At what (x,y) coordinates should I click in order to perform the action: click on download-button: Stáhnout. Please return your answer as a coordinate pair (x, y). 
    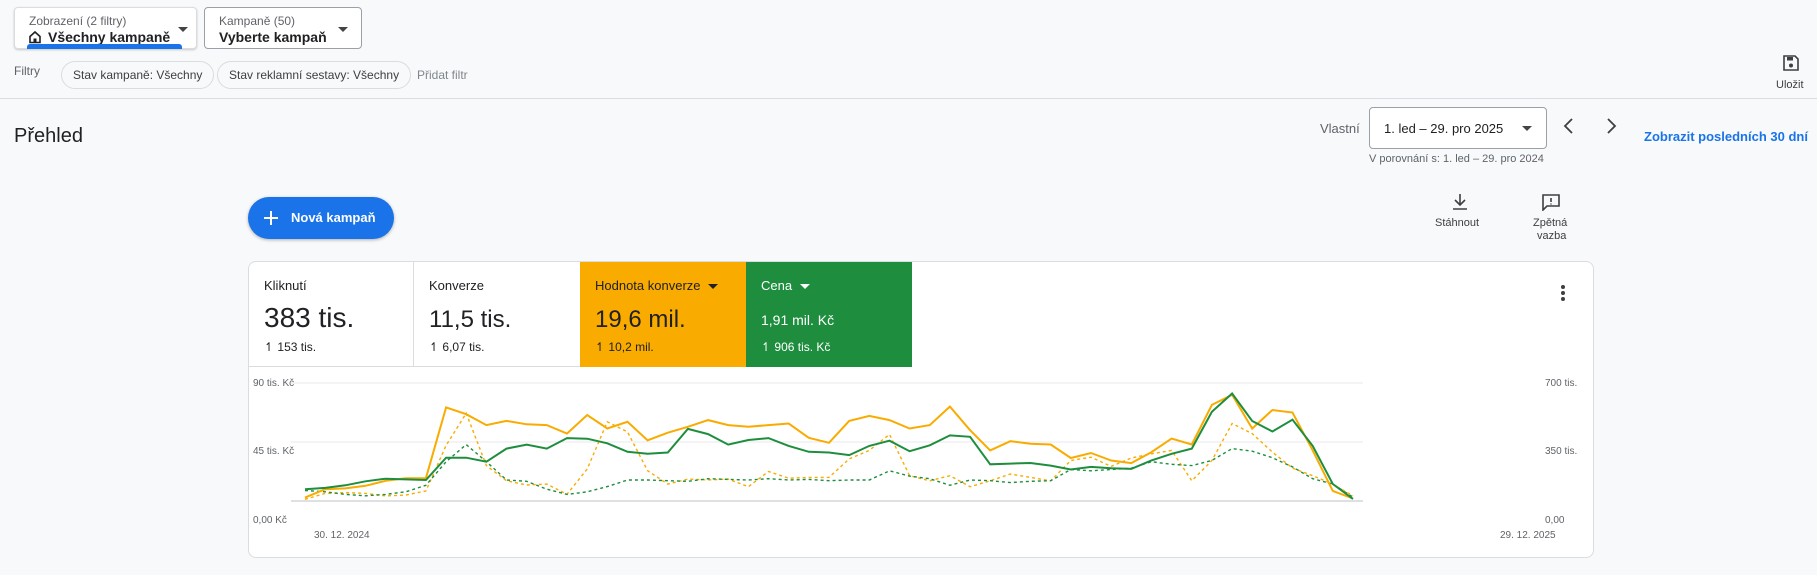
    Looking at the image, I should click on (1460, 213).